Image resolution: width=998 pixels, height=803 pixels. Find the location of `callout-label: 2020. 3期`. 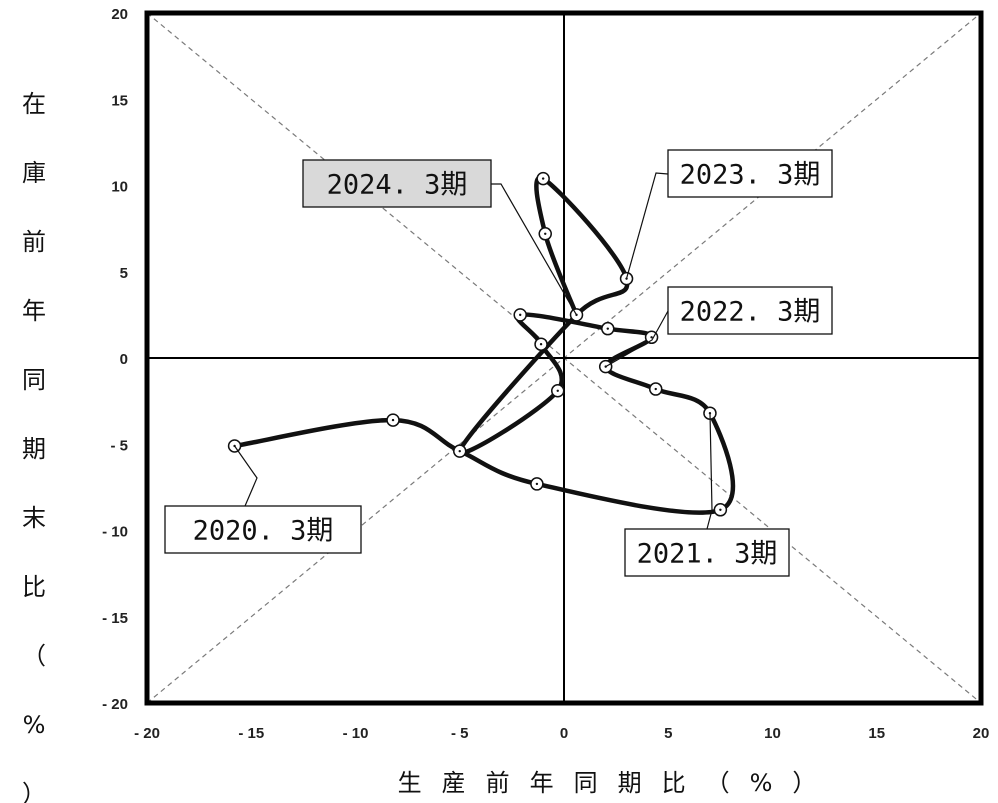

callout-label: 2020. 3期 is located at coordinates (263, 531).